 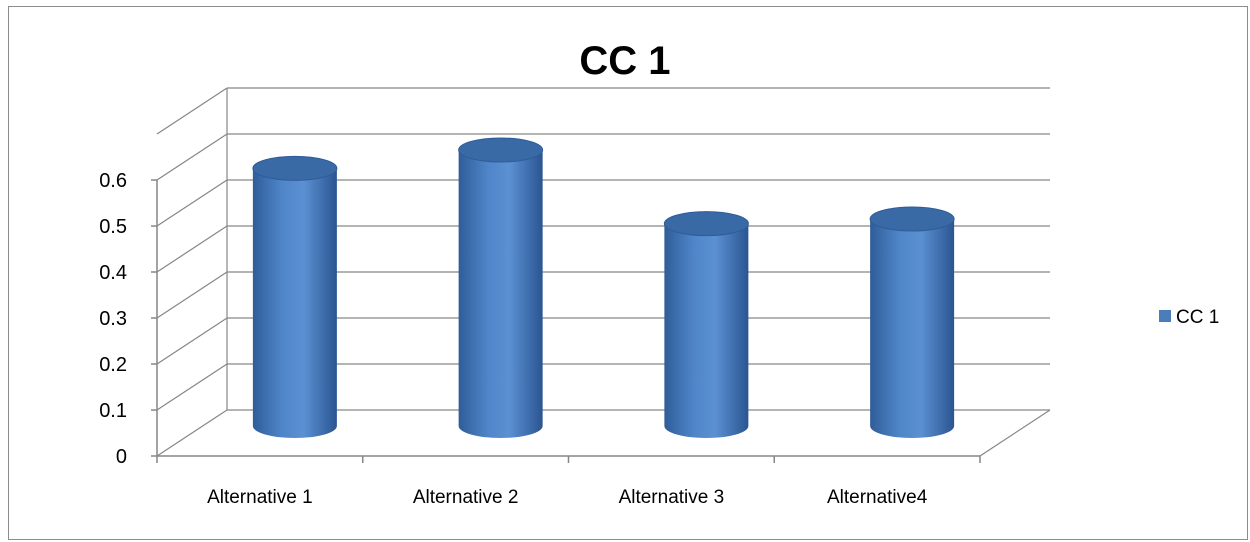 I want to click on x-category-label: Alternative 3, so click(x=672, y=497).